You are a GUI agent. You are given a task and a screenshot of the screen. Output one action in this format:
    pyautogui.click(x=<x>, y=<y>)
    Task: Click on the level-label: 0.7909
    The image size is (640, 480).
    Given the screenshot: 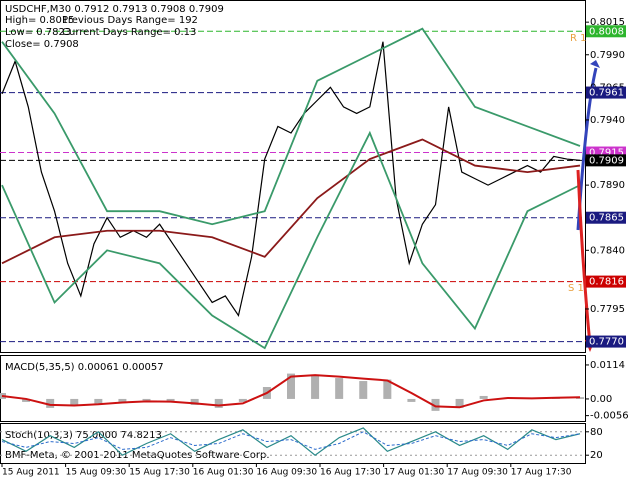 What is the action you would take?
    pyautogui.click(x=606, y=160)
    